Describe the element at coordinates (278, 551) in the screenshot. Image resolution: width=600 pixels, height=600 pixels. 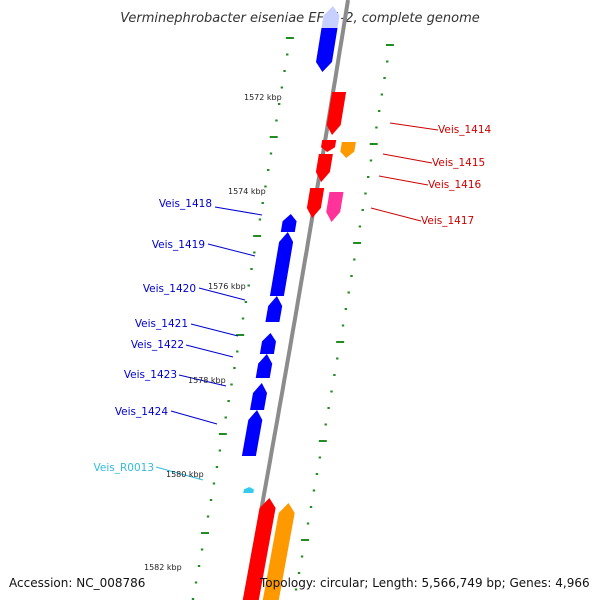
I see `gene-arrow-bottom-orange` at that location.